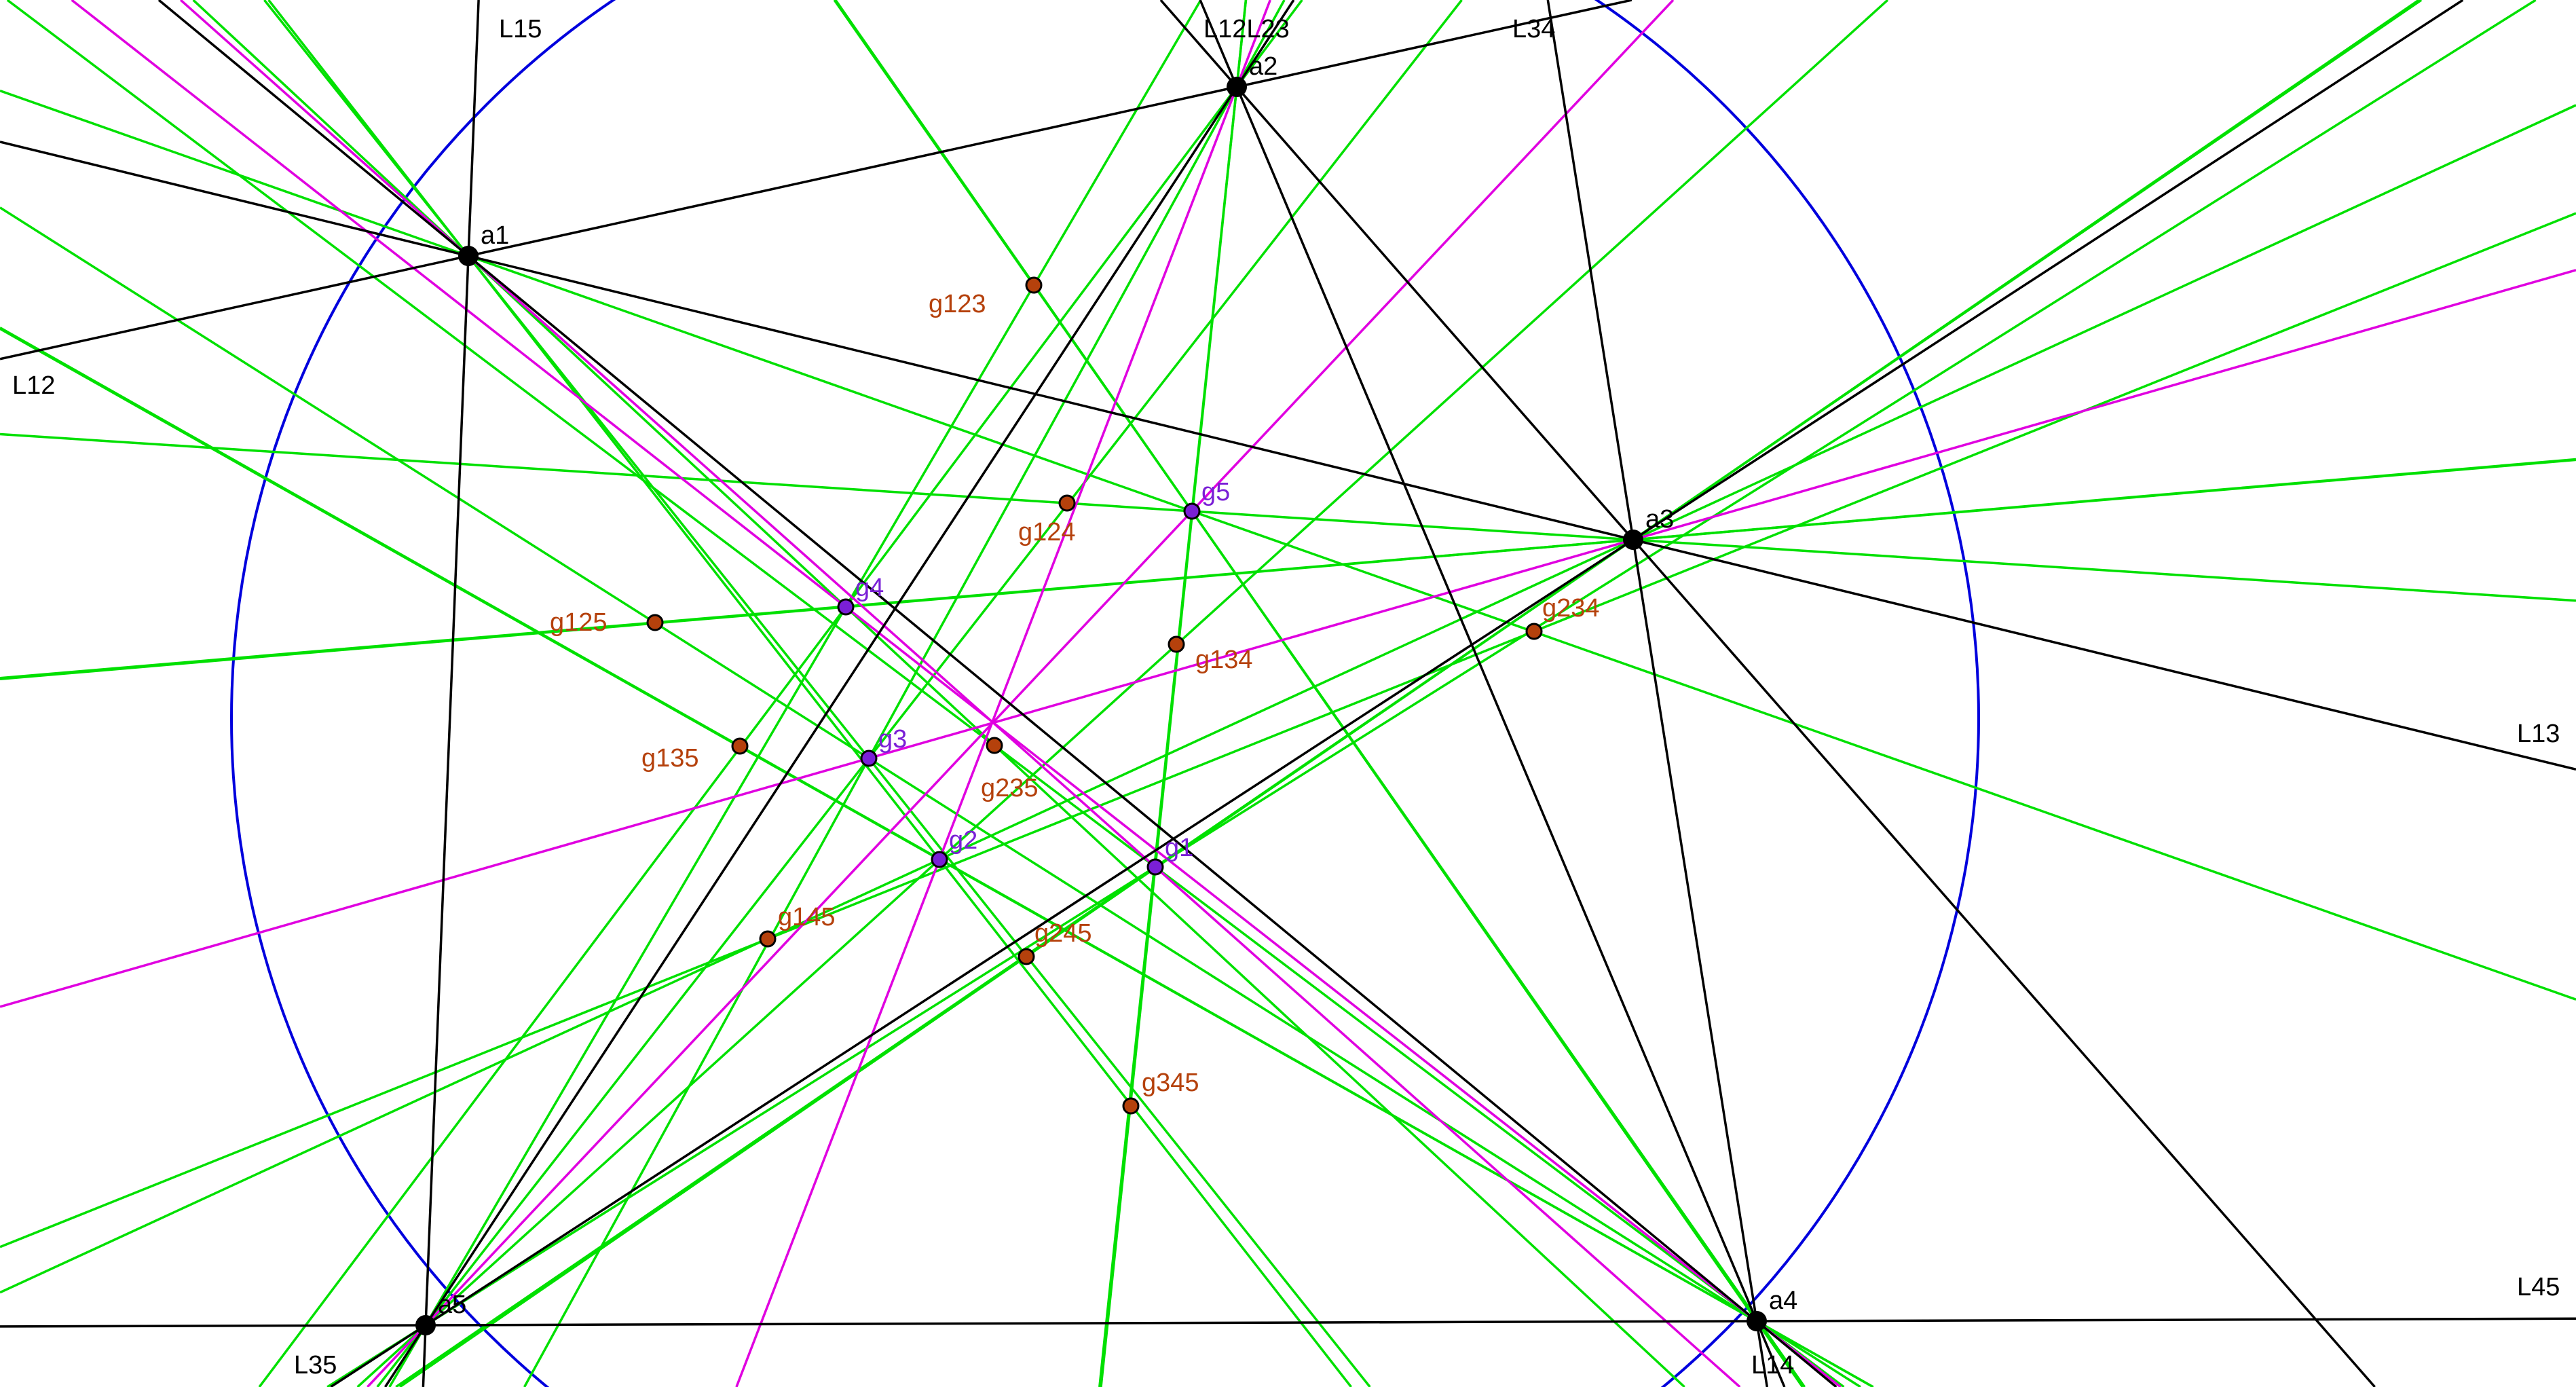 The height and width of the screenshot is (1387, 2576). Describe the element at coordinates (495, 235) in the screenshot. I see `label-a1: a1` at that location.